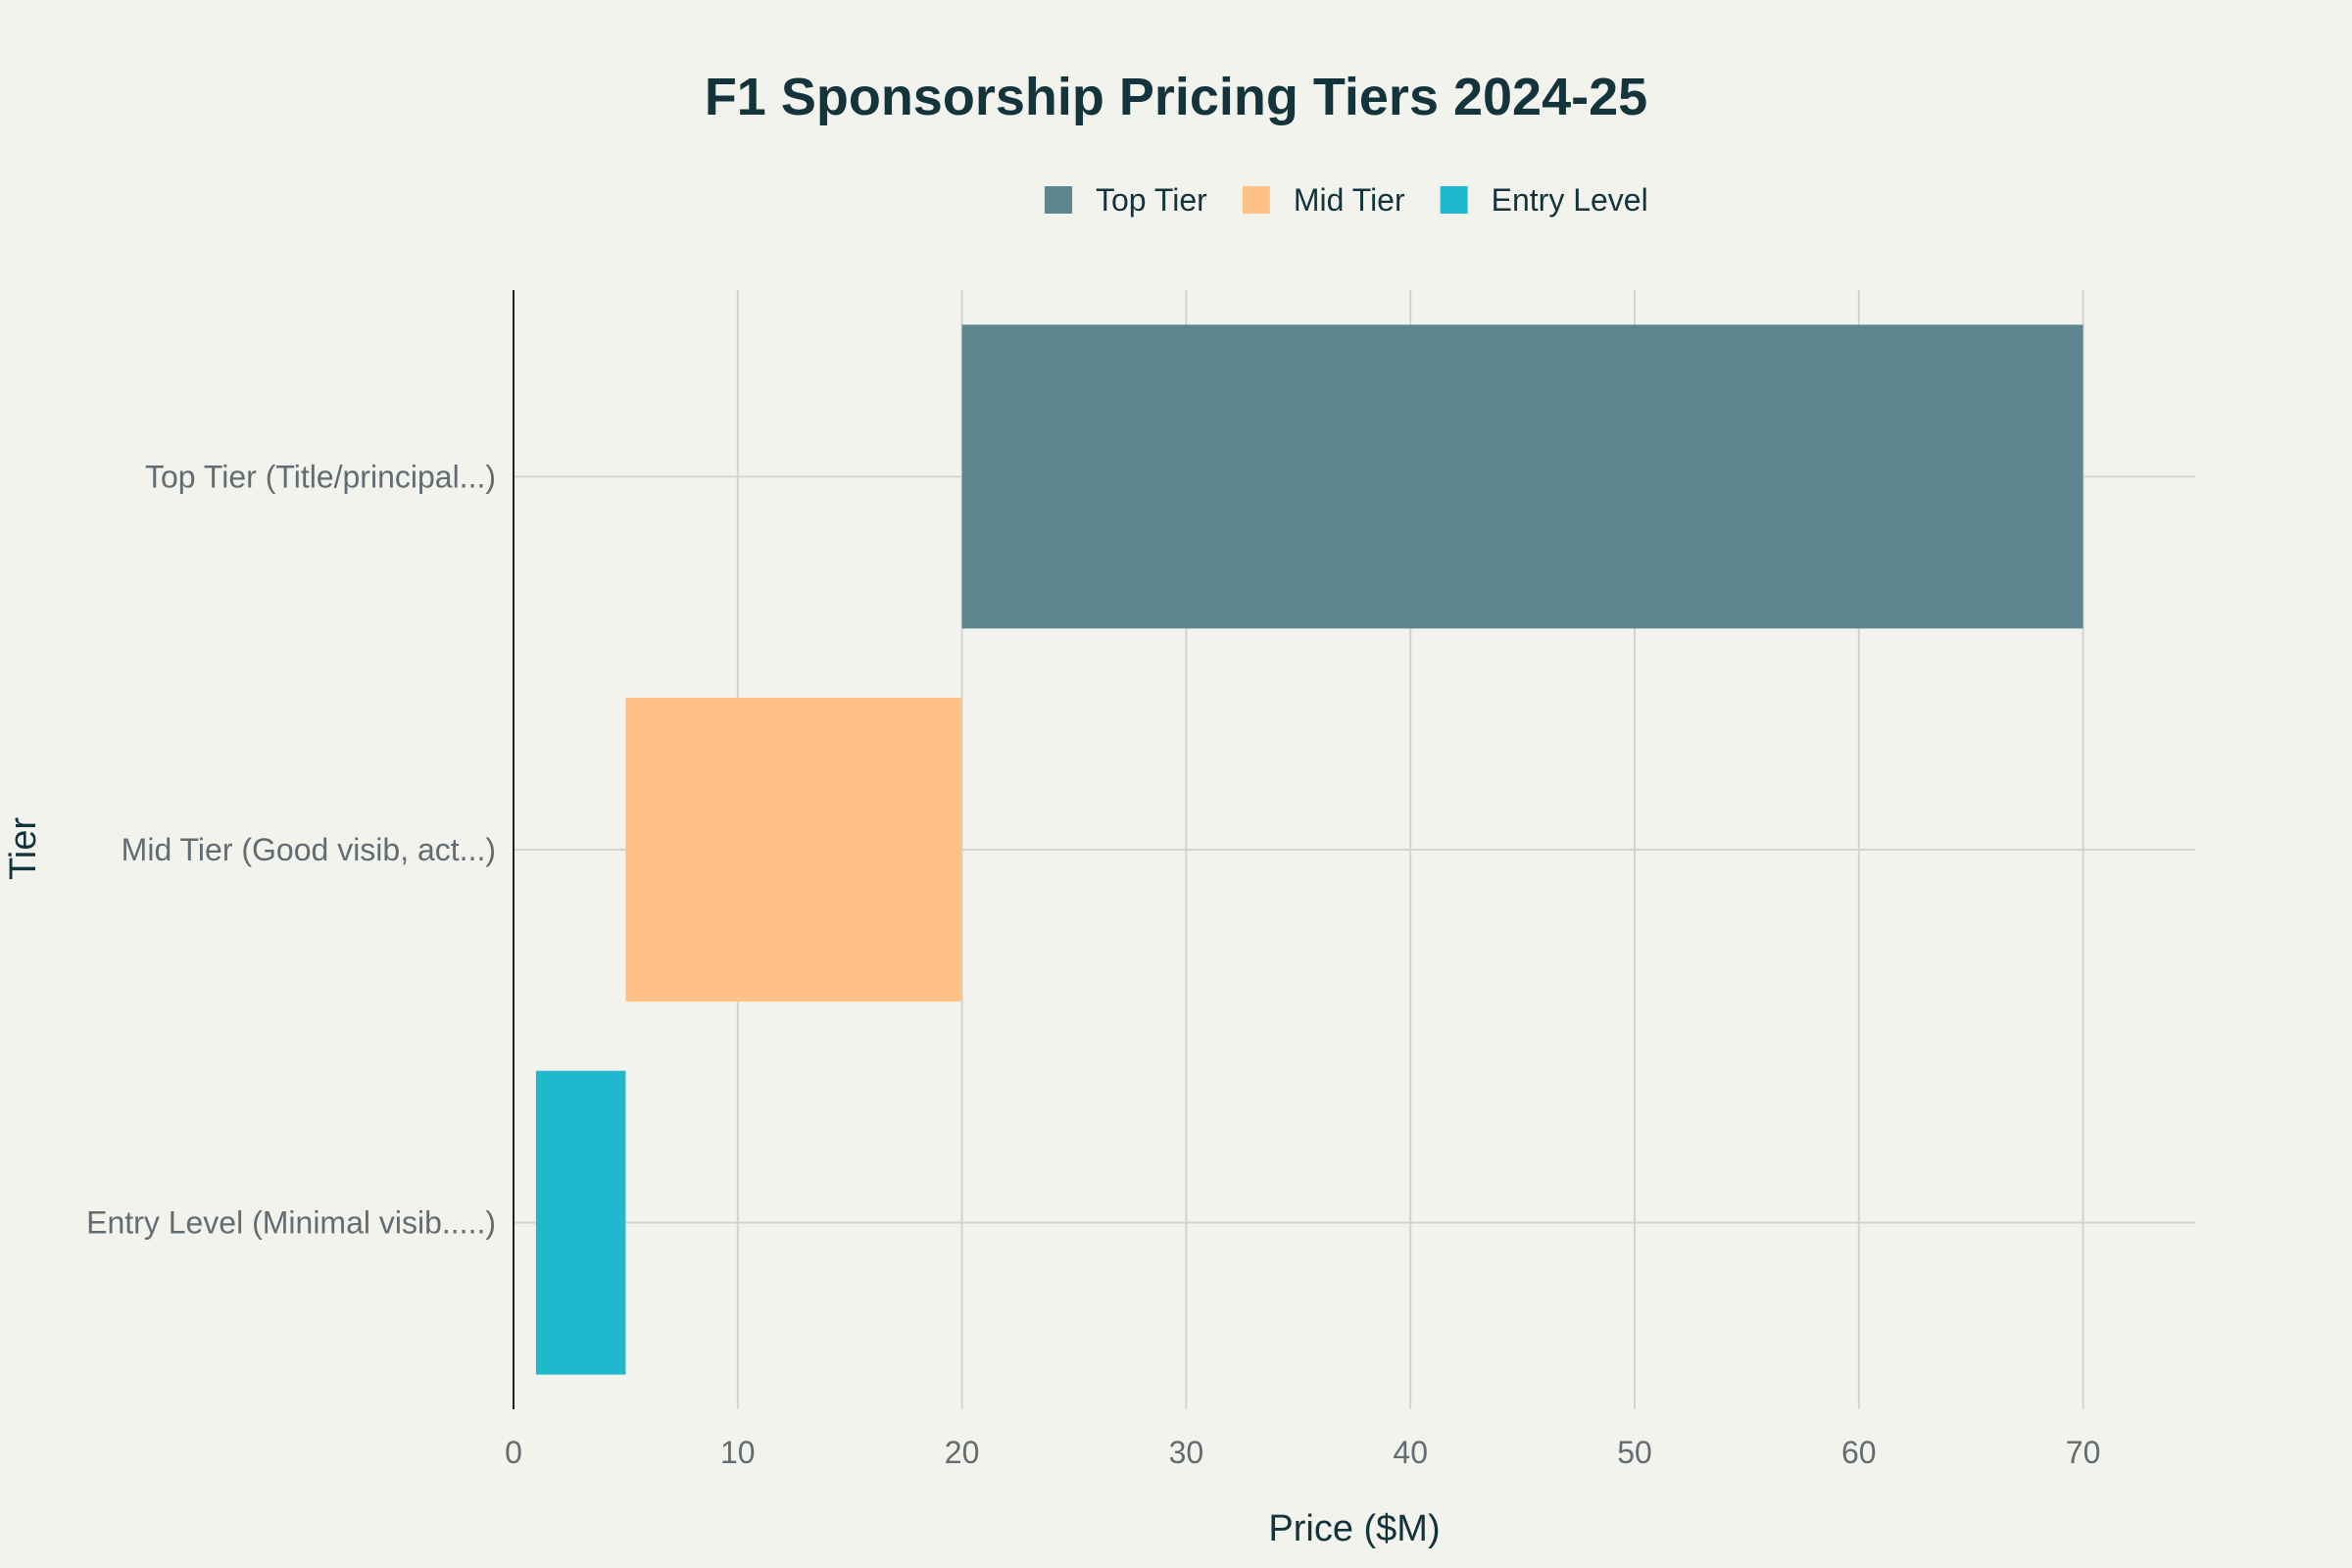 This screenshot has width=2352, height=1568. What do you see at coordinates (580, 1222) in the screenshot?
I see `bar-entry-level` at bounding box center [580, 1222].